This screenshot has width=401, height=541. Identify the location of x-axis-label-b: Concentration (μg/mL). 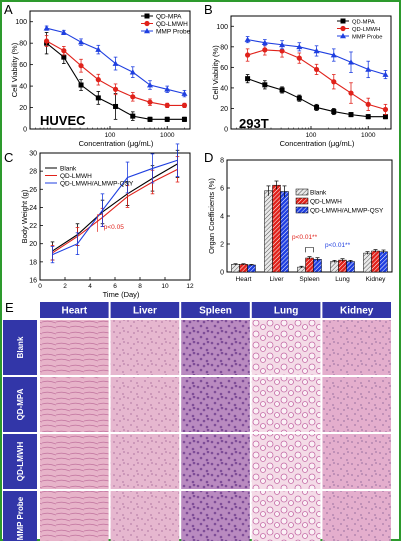
(317, 143).